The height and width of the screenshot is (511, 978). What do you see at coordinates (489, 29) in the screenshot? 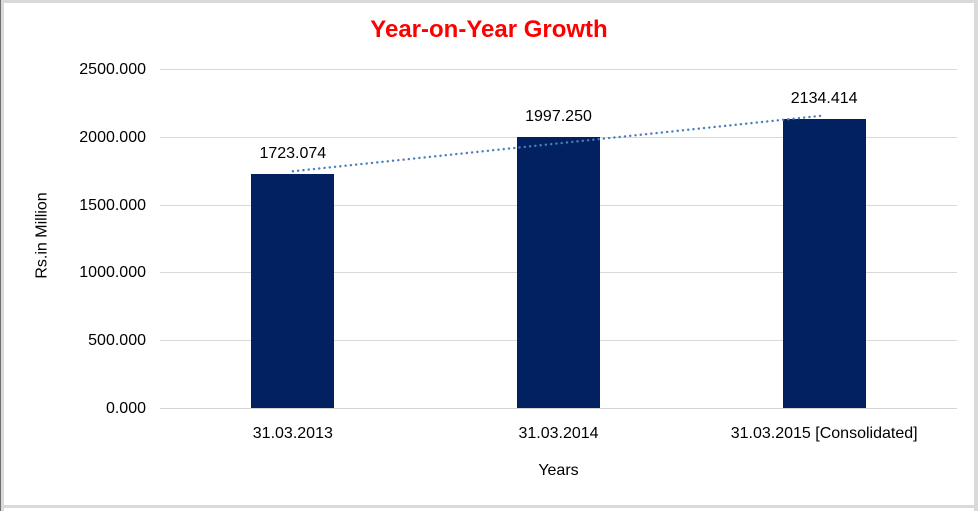
I see `chart-title: Year-on-Year Growth` at bounding box center [489, 29].